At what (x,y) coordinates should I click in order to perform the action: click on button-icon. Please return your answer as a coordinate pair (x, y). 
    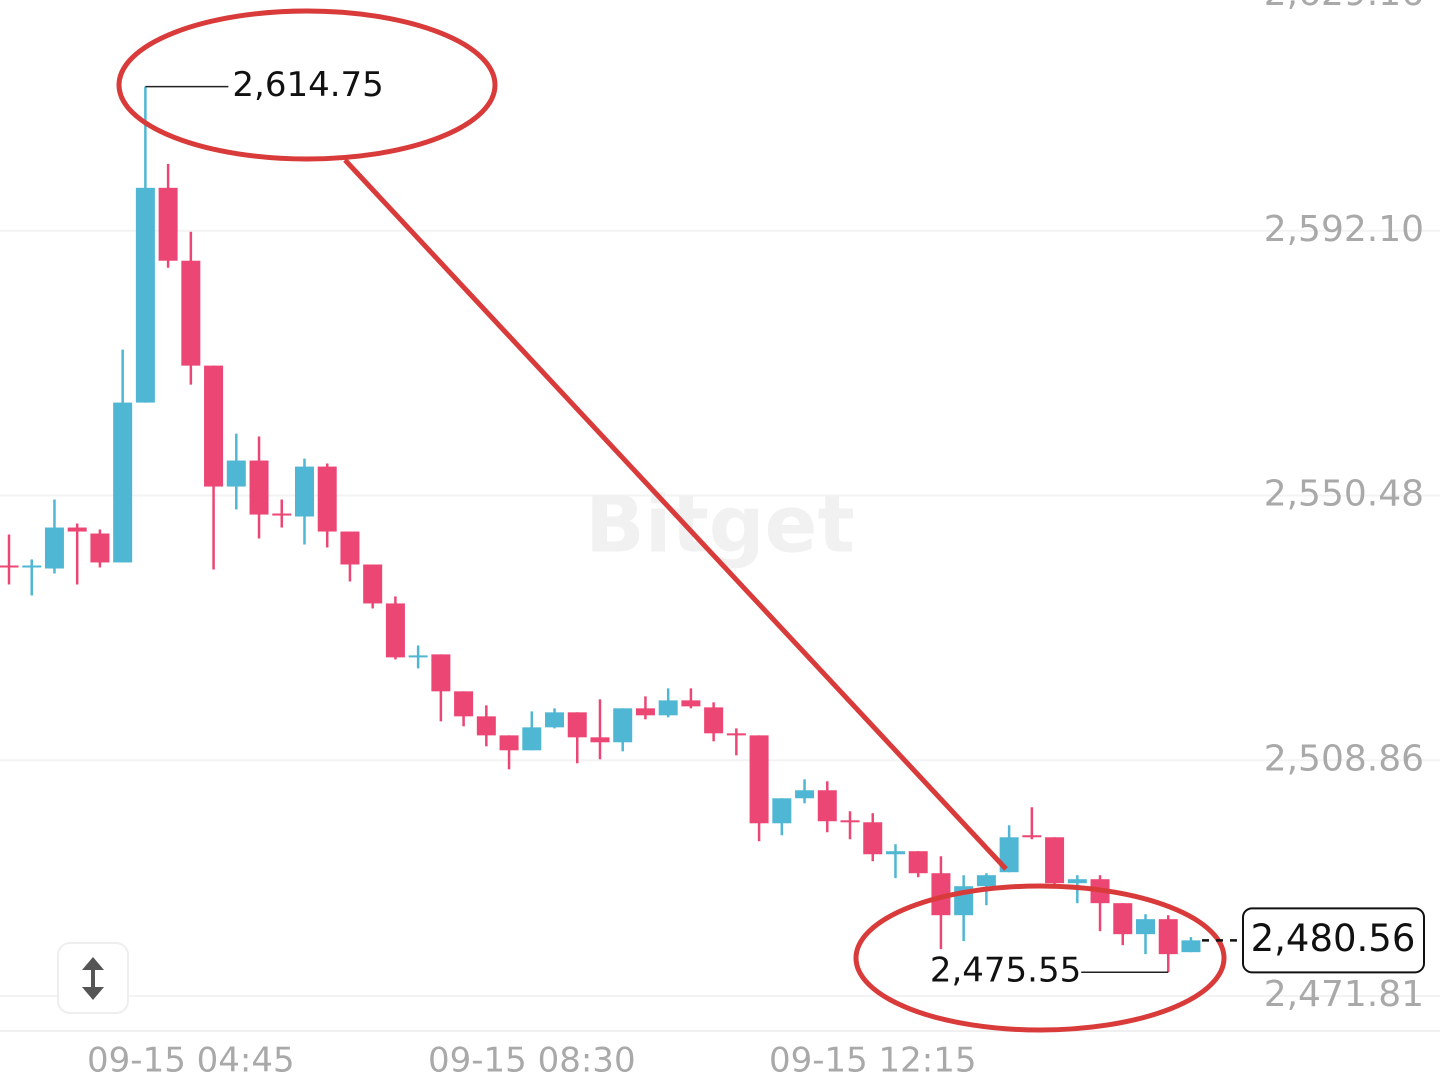
    Looking at the image, I should click on (93, 978).